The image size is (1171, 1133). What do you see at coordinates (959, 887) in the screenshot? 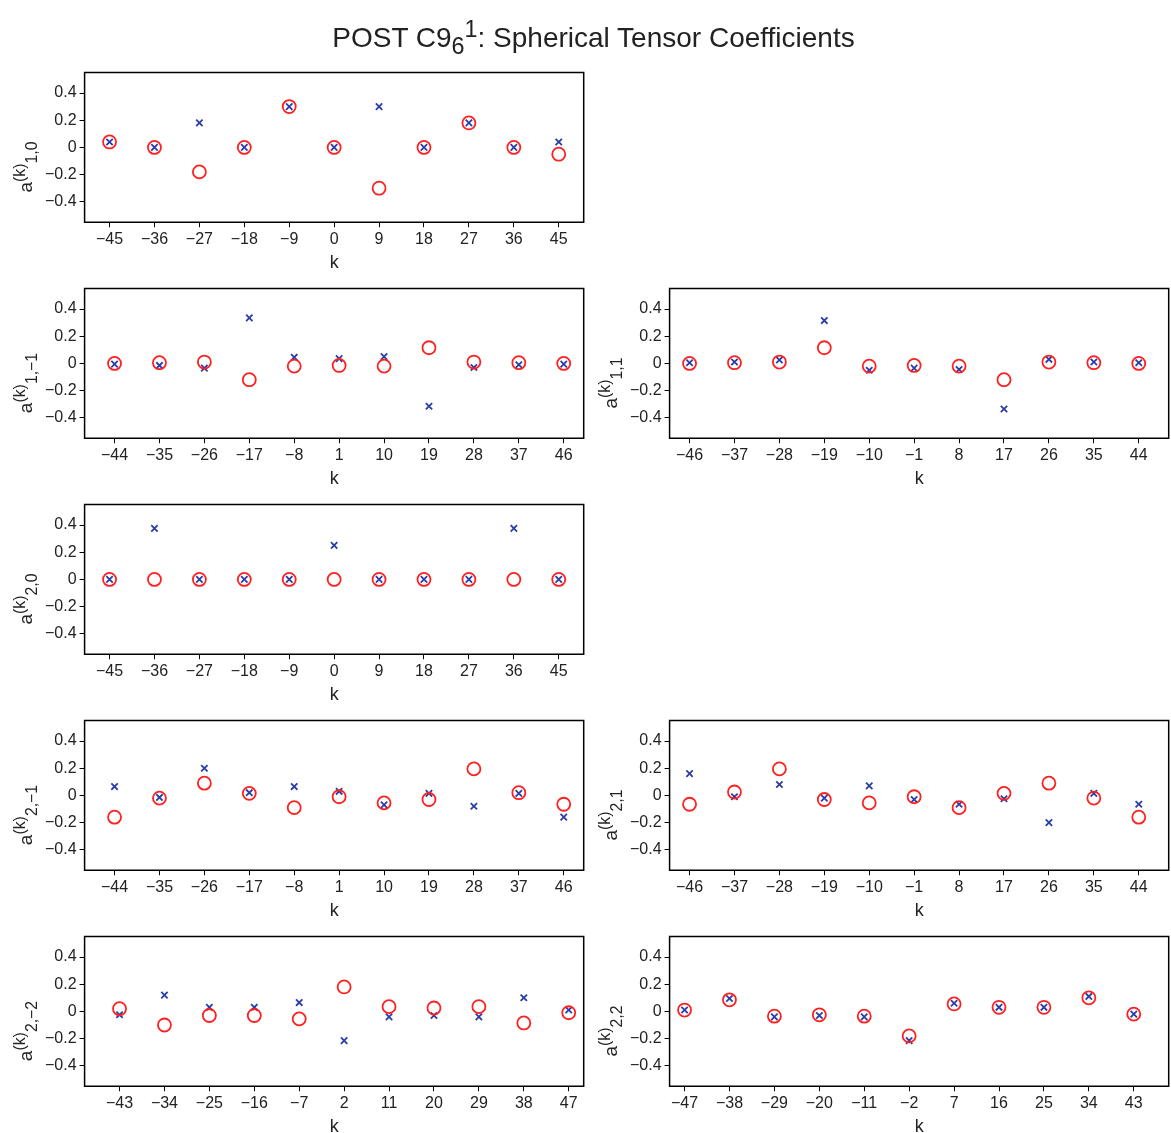
I see `x-tick-label: 8` at bounding box center [959, 887].